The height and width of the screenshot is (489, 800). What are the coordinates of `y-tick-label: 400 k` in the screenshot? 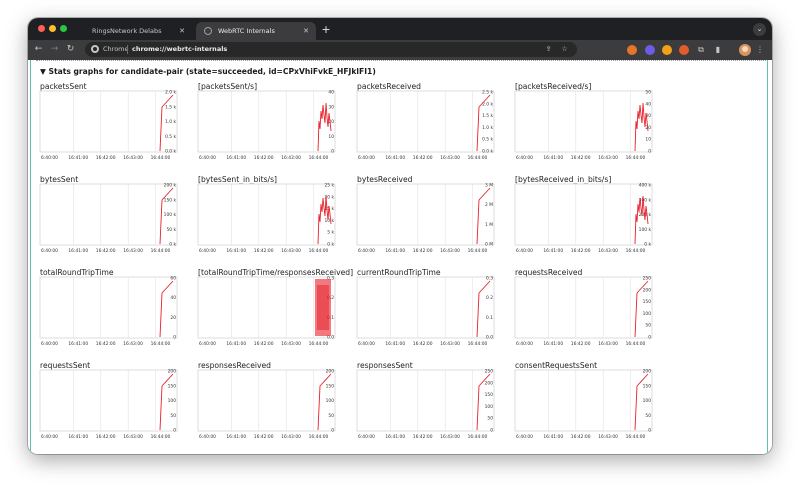 It's located at (645, 186).